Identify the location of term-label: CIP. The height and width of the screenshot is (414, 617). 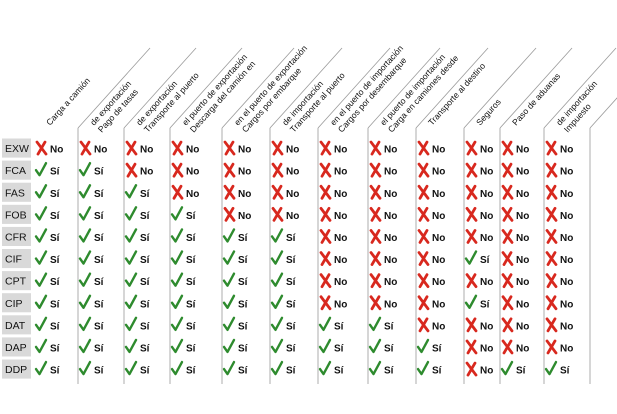
(14, 304).